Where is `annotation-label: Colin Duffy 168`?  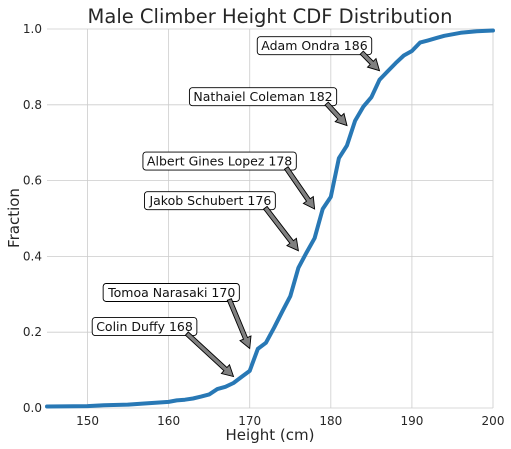 annotation-label: Colin Duffy 168 is located at coordinates (144, 326).